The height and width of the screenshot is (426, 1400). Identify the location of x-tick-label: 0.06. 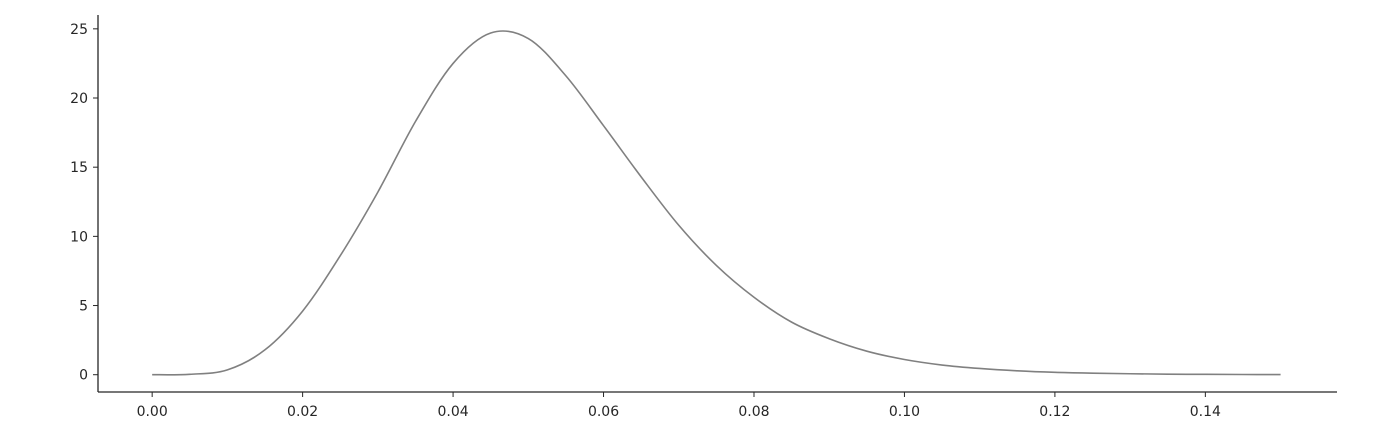
(603, 412).